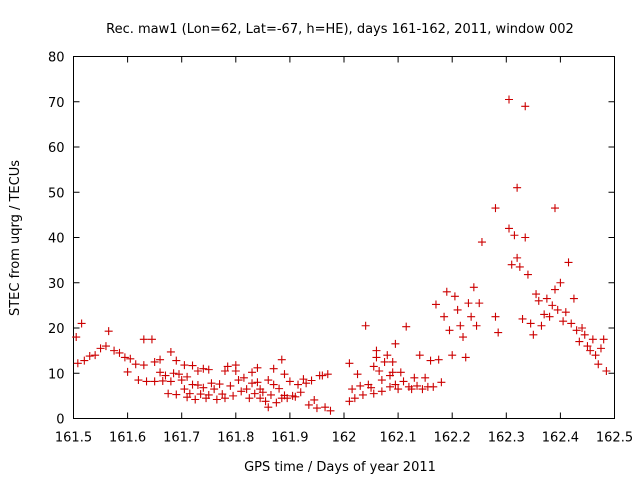 The height and width of the screenshot is (480, 640). What do you see at coordinates (56, 374) in the screenshot?
I see `y-tick-label: 10` at bounding box center [56, 374].